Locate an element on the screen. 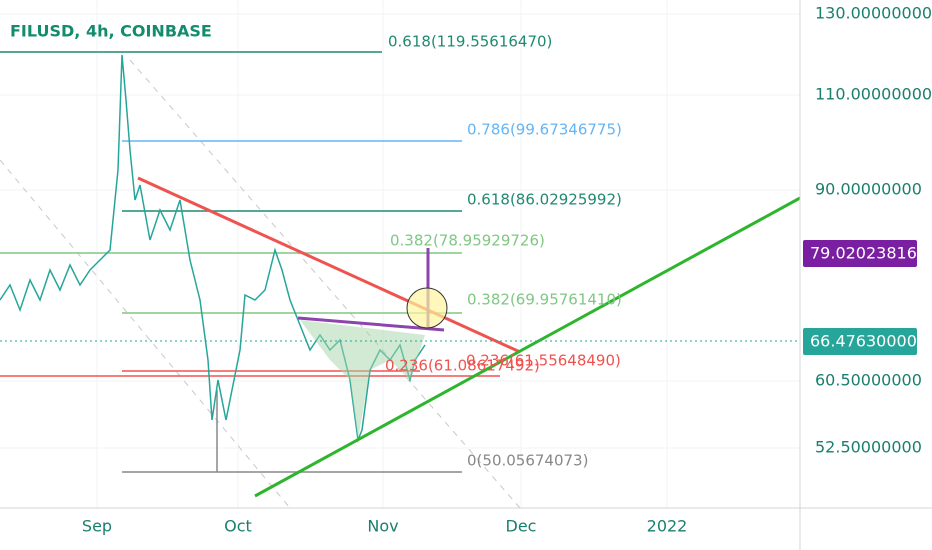 The height and width of the screenshot is (550, 932). price-label: 110.00000000 is located at coordinates (873, 94).